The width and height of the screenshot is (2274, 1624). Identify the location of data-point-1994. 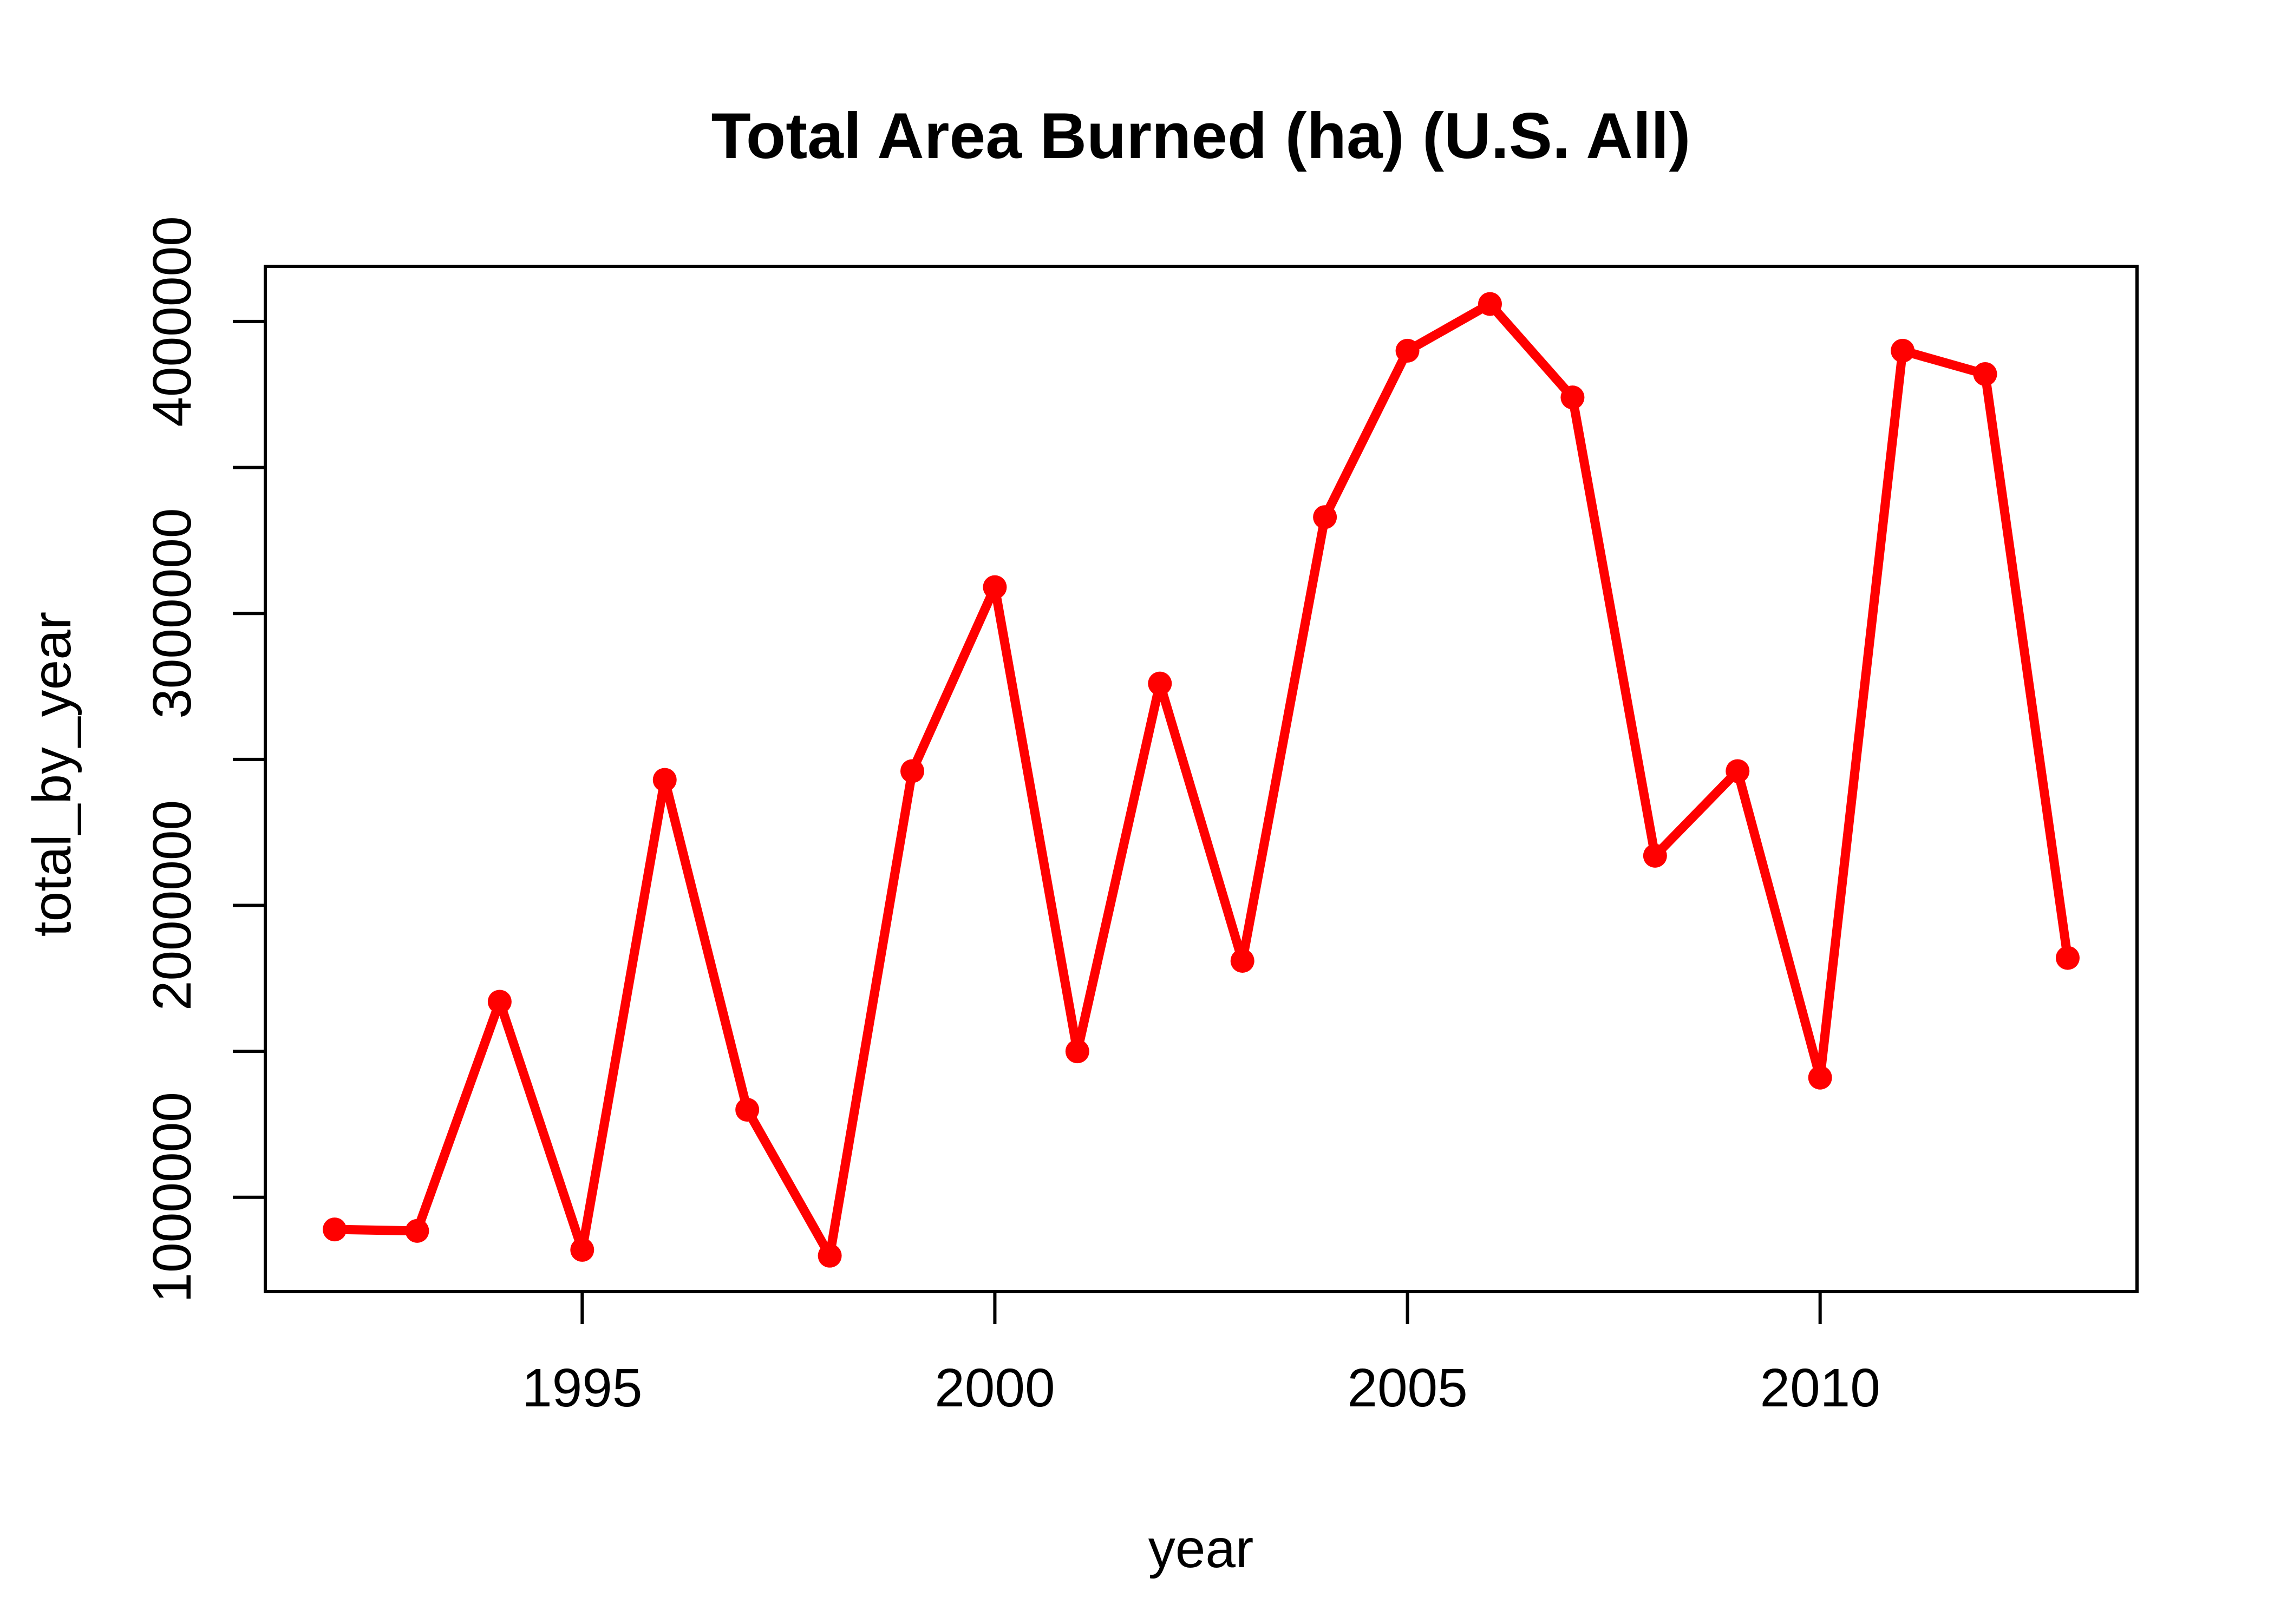
(500, 1002).